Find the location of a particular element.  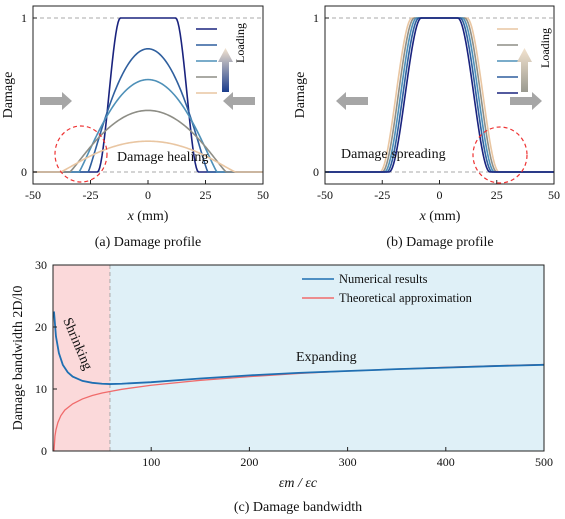

y-tick-label: 30 is located at coordinates (41, 265).